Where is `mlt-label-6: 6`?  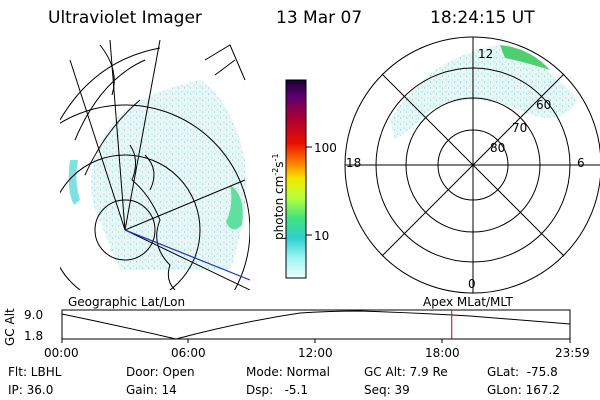
mlt-label-6: 6 is located at coordinates (581, 163).